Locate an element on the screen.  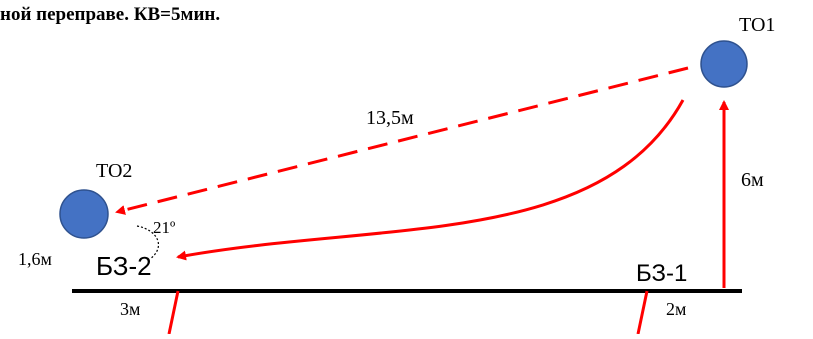
bz1-label: БЗ-1 is located at coordinates (662, 273).